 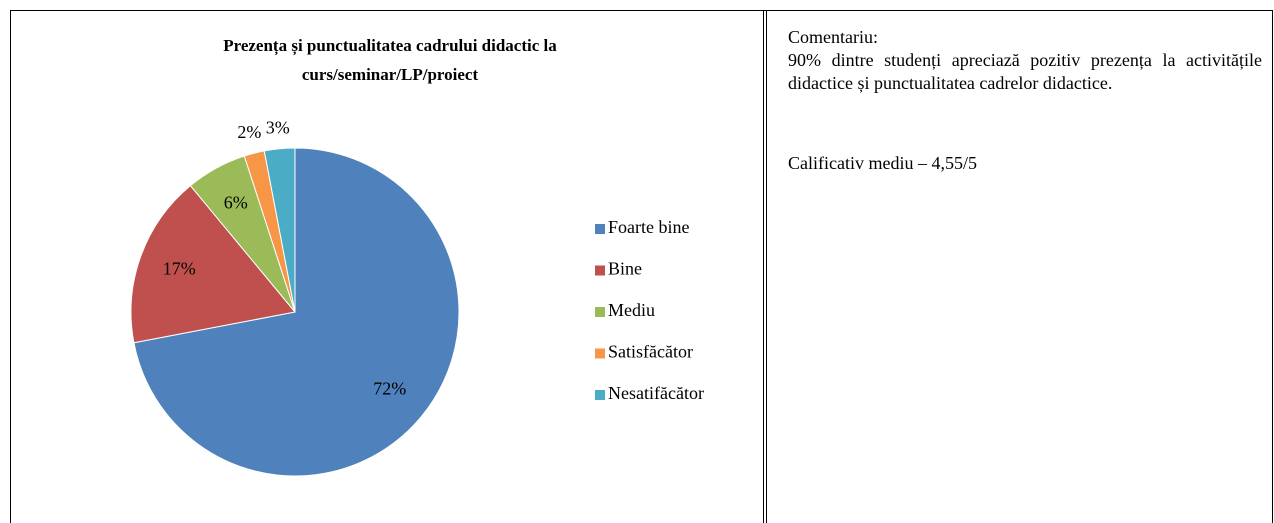 I want to click on data-label: 3%, so click(x=278, y=127).